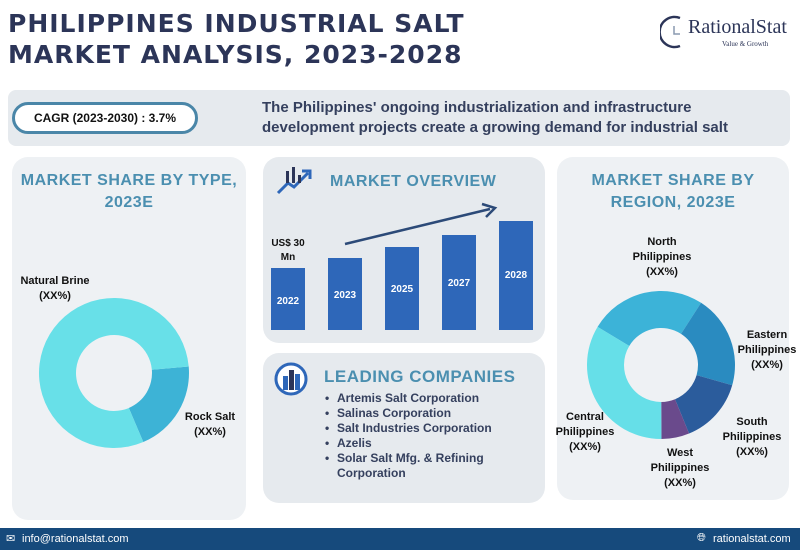  What do you see at coordinates (737, 27) in the screenshot?
I see `logo-name: RationalStat` at bounding box center [737, 27].